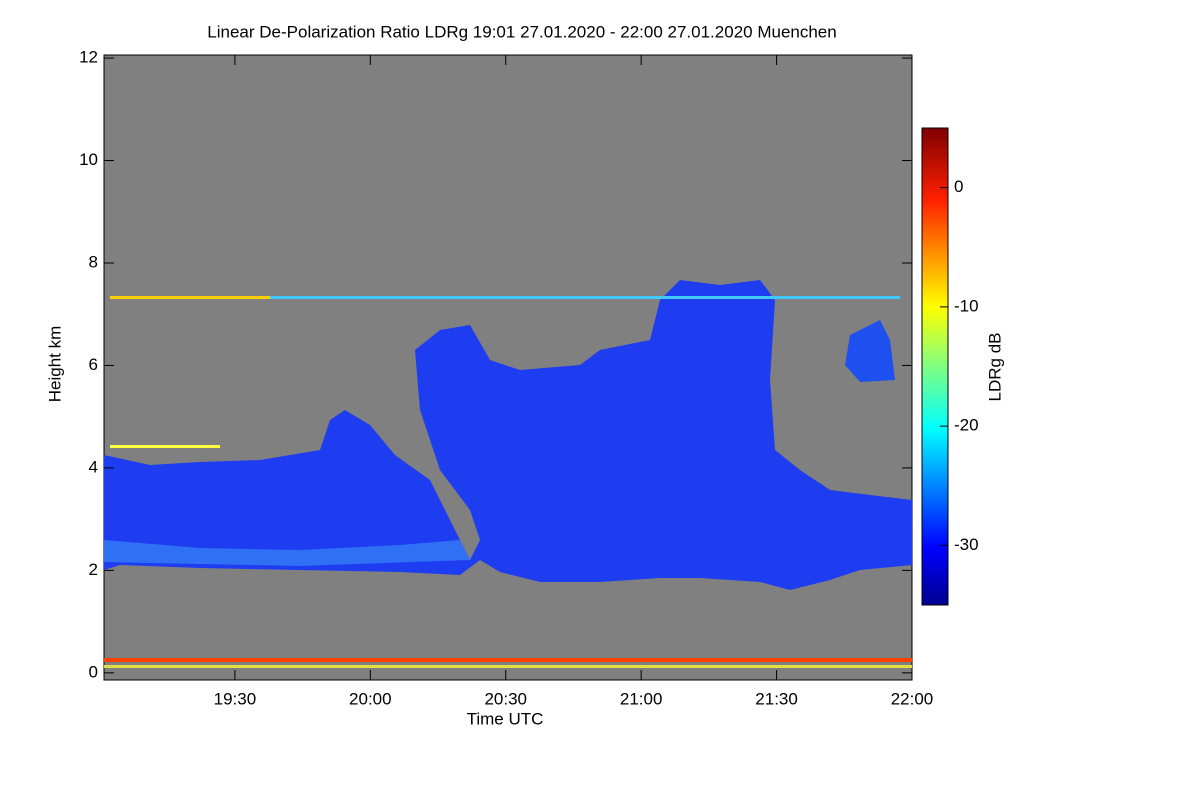 The image size is (1200, 805). I want to click on y-axis-label: Height km, so click(54, 364).